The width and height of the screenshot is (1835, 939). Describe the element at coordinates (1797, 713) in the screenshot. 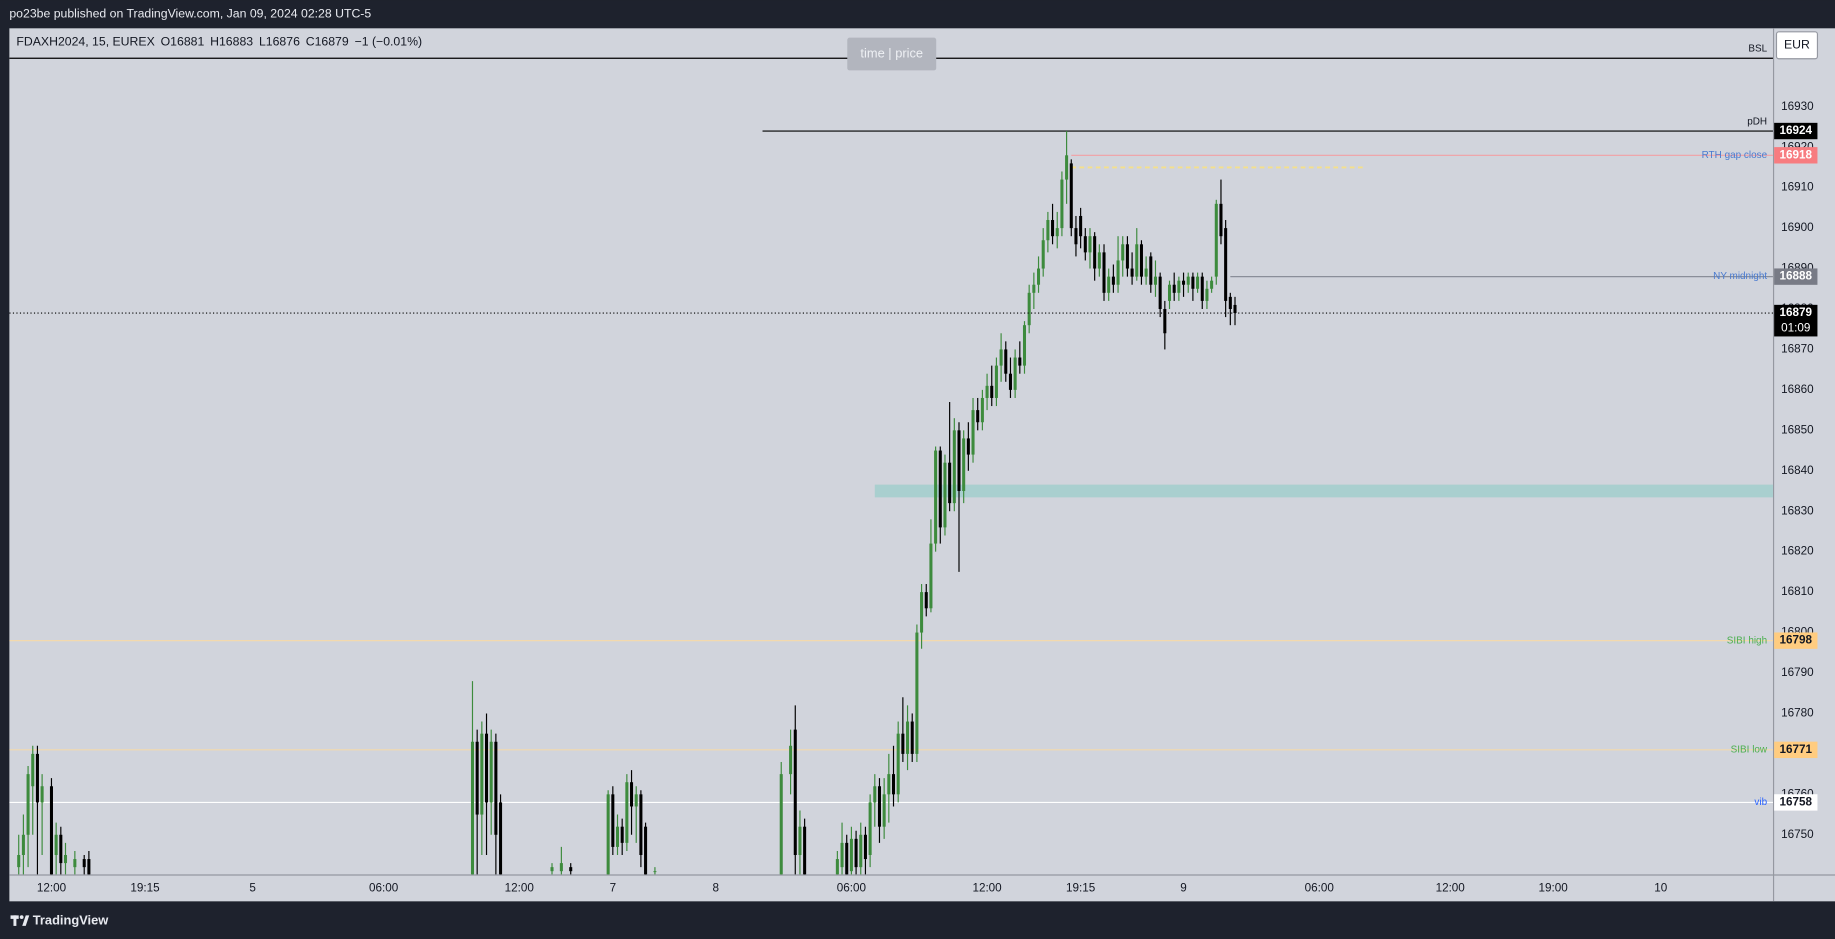

I see `y-tick-label: 16780` at that location.